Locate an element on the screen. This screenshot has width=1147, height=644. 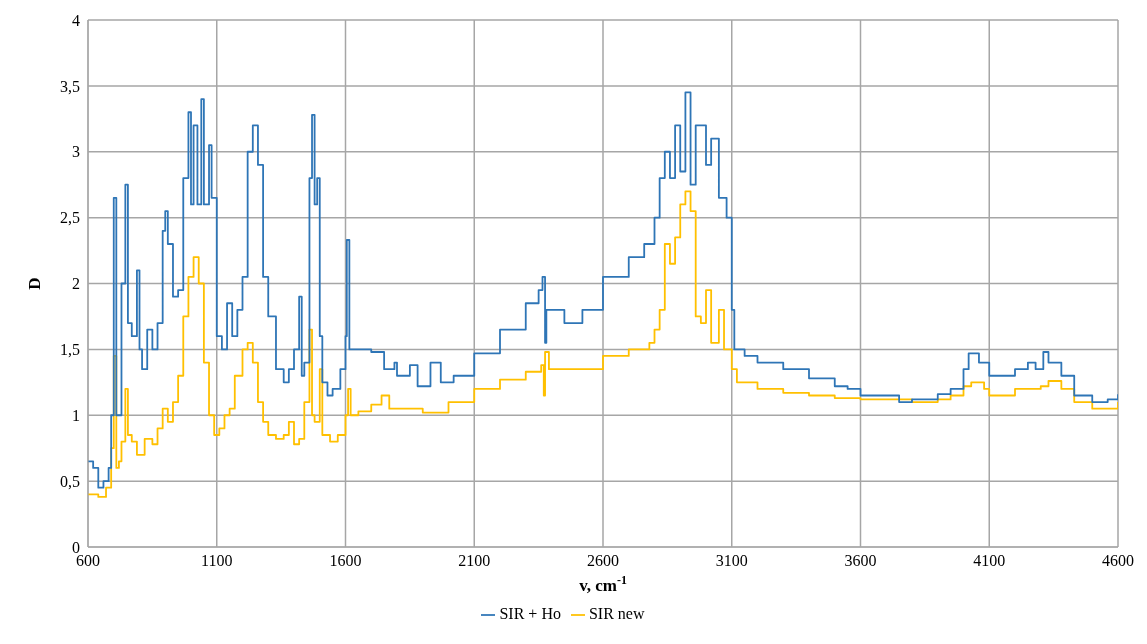
x-tick-label: 2100 is located at coordinates (474, 561).